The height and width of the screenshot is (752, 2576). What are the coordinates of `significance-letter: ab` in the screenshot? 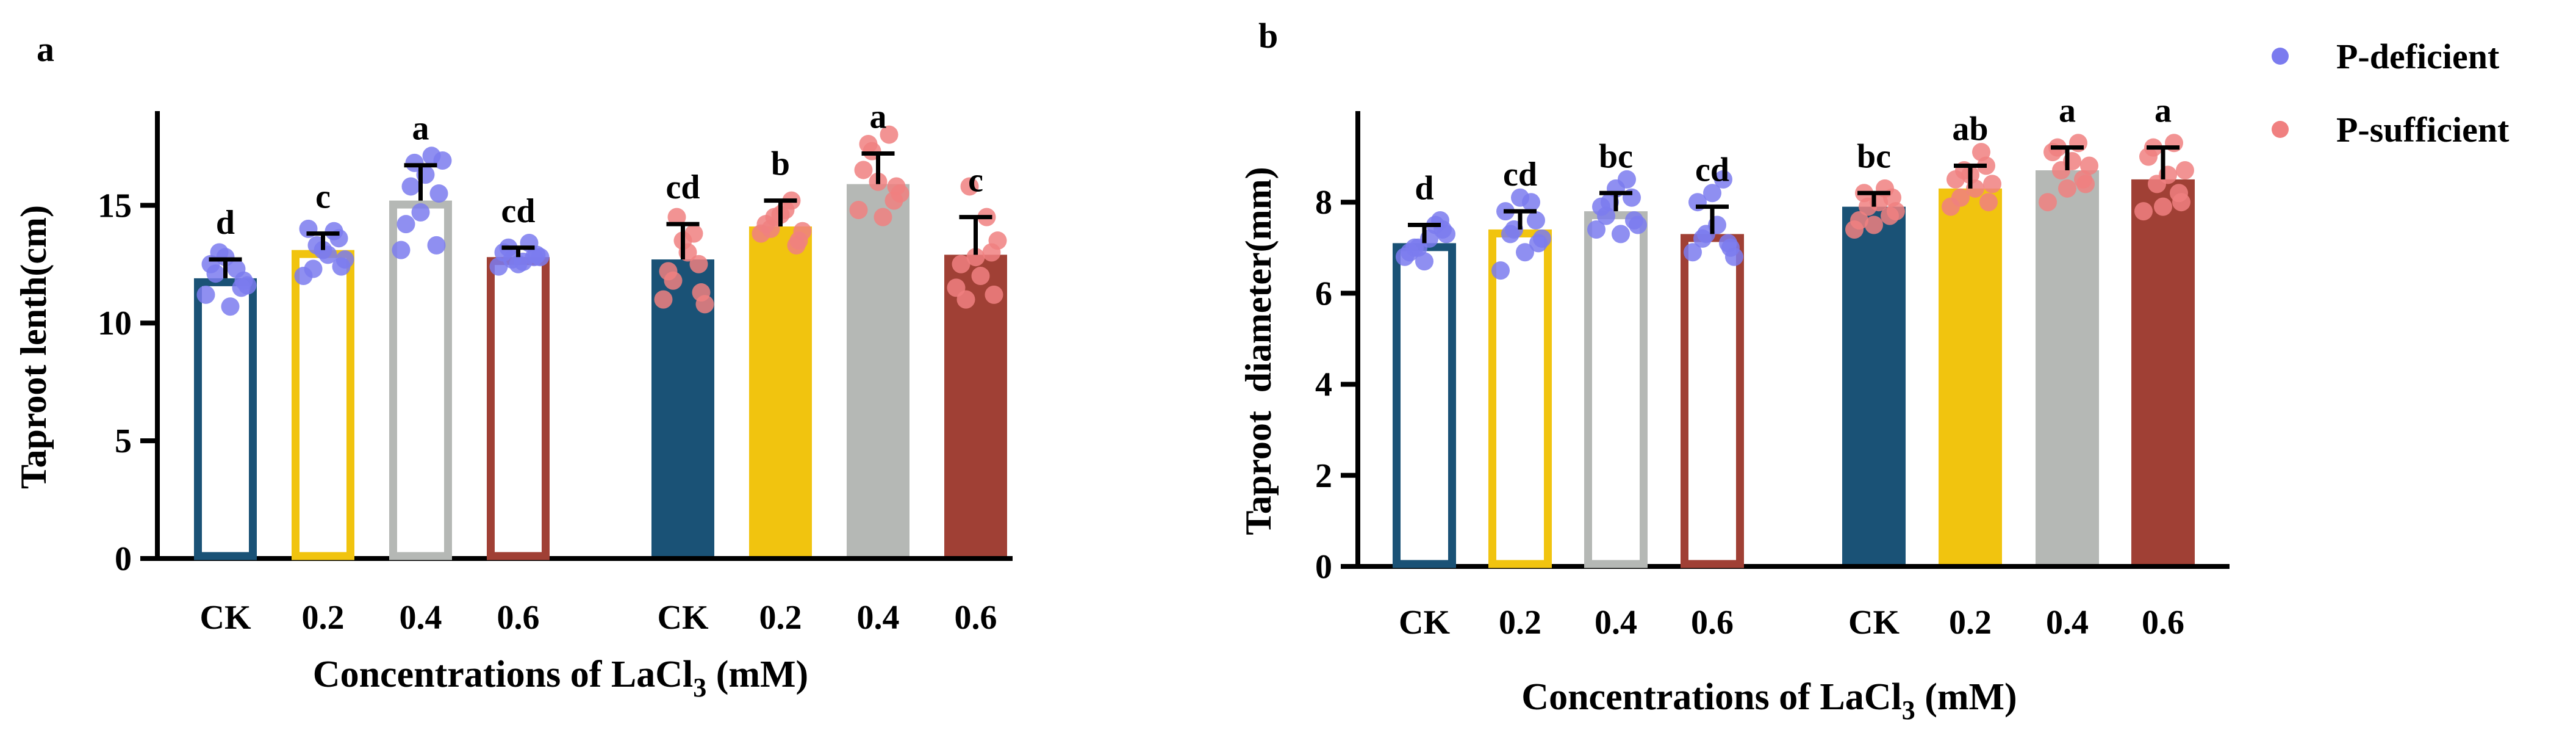 It's located at (1970, 129).